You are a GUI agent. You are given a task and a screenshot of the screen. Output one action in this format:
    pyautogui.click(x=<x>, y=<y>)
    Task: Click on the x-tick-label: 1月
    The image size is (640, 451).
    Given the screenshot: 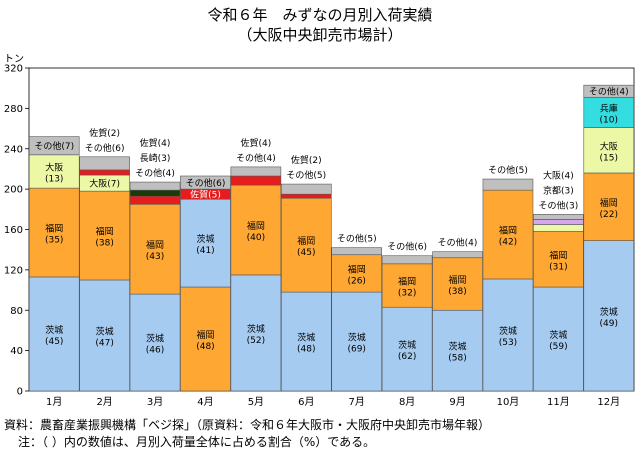 What is the action you would take?
    pyautogui.click(x=54, y=402)
    